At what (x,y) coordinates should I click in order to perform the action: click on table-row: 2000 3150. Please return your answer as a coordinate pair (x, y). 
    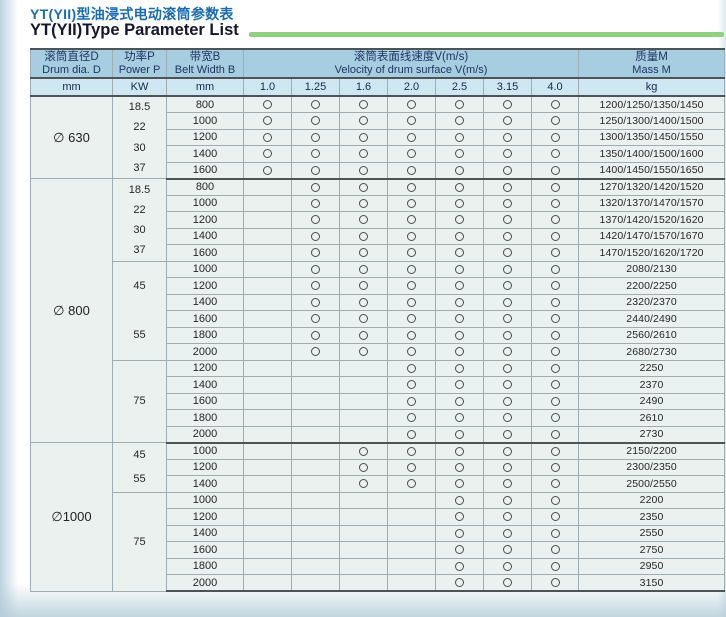
    Looking at the image, I should click on (378, 583).